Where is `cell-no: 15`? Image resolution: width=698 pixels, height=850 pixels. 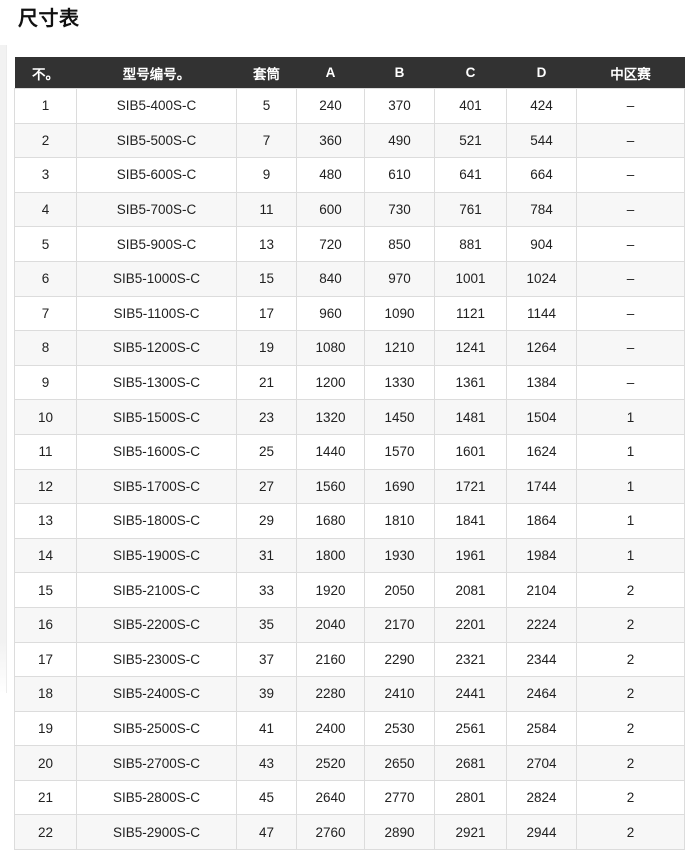 cell-no: 15 is located at coordinates (45, 590).